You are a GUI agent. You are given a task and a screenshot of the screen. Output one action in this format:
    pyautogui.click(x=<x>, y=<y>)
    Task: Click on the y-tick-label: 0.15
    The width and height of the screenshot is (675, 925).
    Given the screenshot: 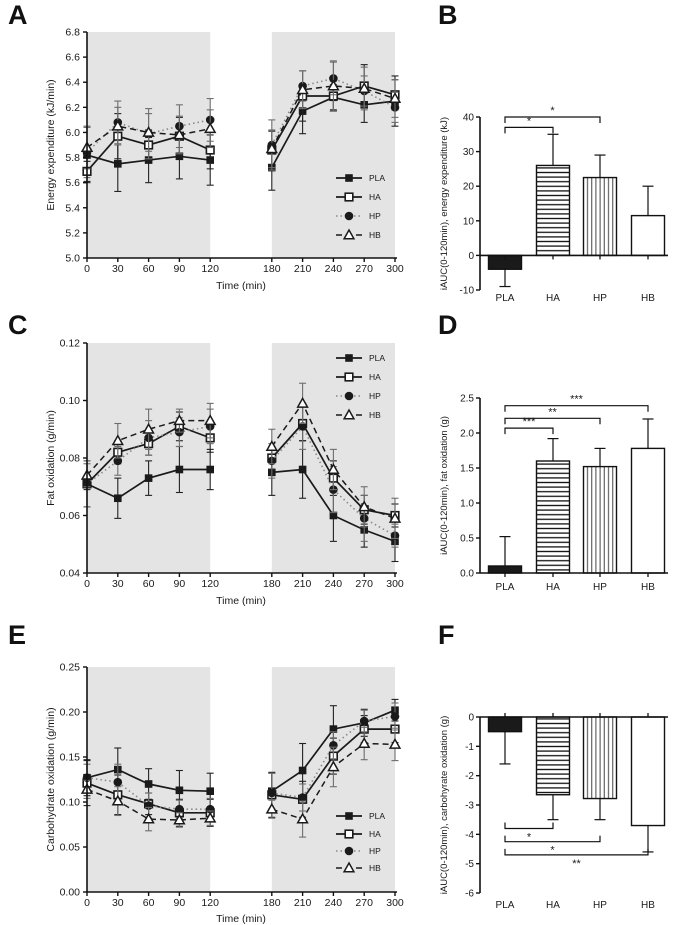 What is the action you would take?
    pyautogui.click(x=70, y=758)
    